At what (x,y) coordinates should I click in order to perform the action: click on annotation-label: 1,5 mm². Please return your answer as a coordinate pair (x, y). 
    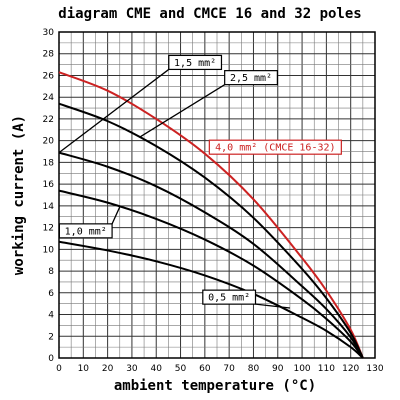
    Looking at the image, I should click on (195, 63).